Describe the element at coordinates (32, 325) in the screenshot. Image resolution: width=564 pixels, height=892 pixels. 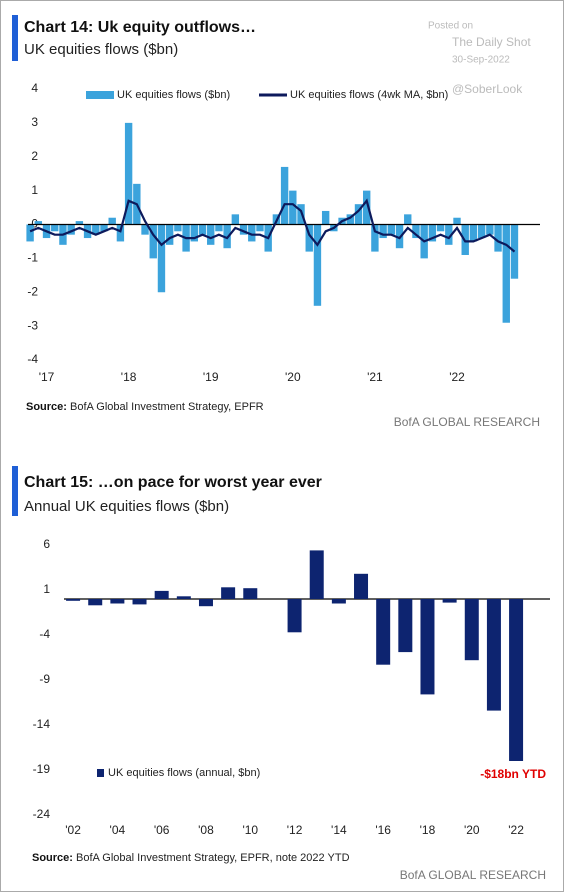
I see `y-tick-label: -3` at that location.